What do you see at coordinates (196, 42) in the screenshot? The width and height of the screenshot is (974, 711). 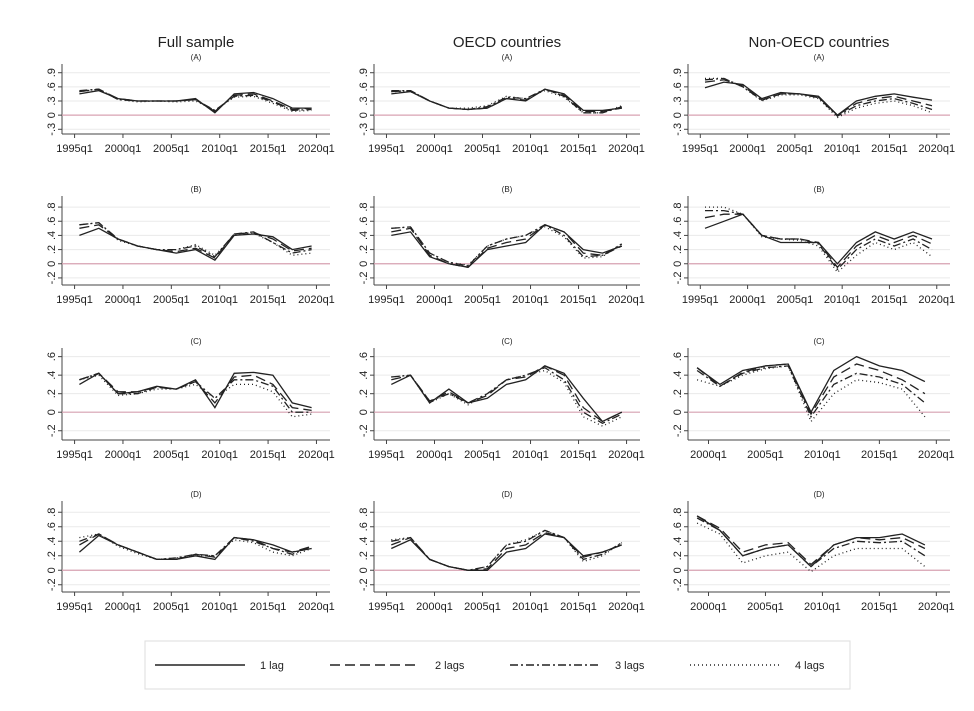 I see `column-title: Full sample` at bounding box center [196, 42].